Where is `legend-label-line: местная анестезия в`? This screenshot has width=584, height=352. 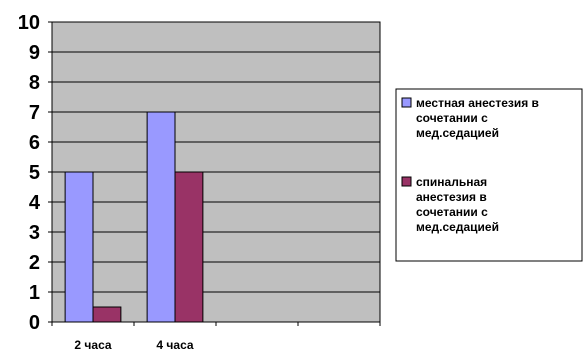
legend-label-line: местная анестезия в is located at coordinates (477, 103).